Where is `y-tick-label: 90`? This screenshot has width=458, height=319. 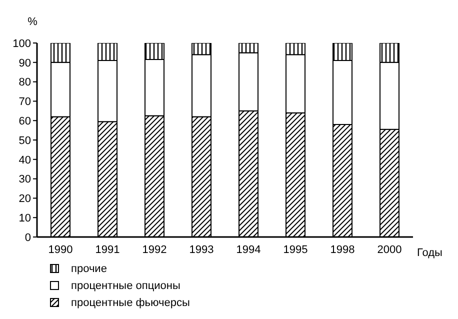
y-tick-label: 90 is located at coordinates (24, 63).